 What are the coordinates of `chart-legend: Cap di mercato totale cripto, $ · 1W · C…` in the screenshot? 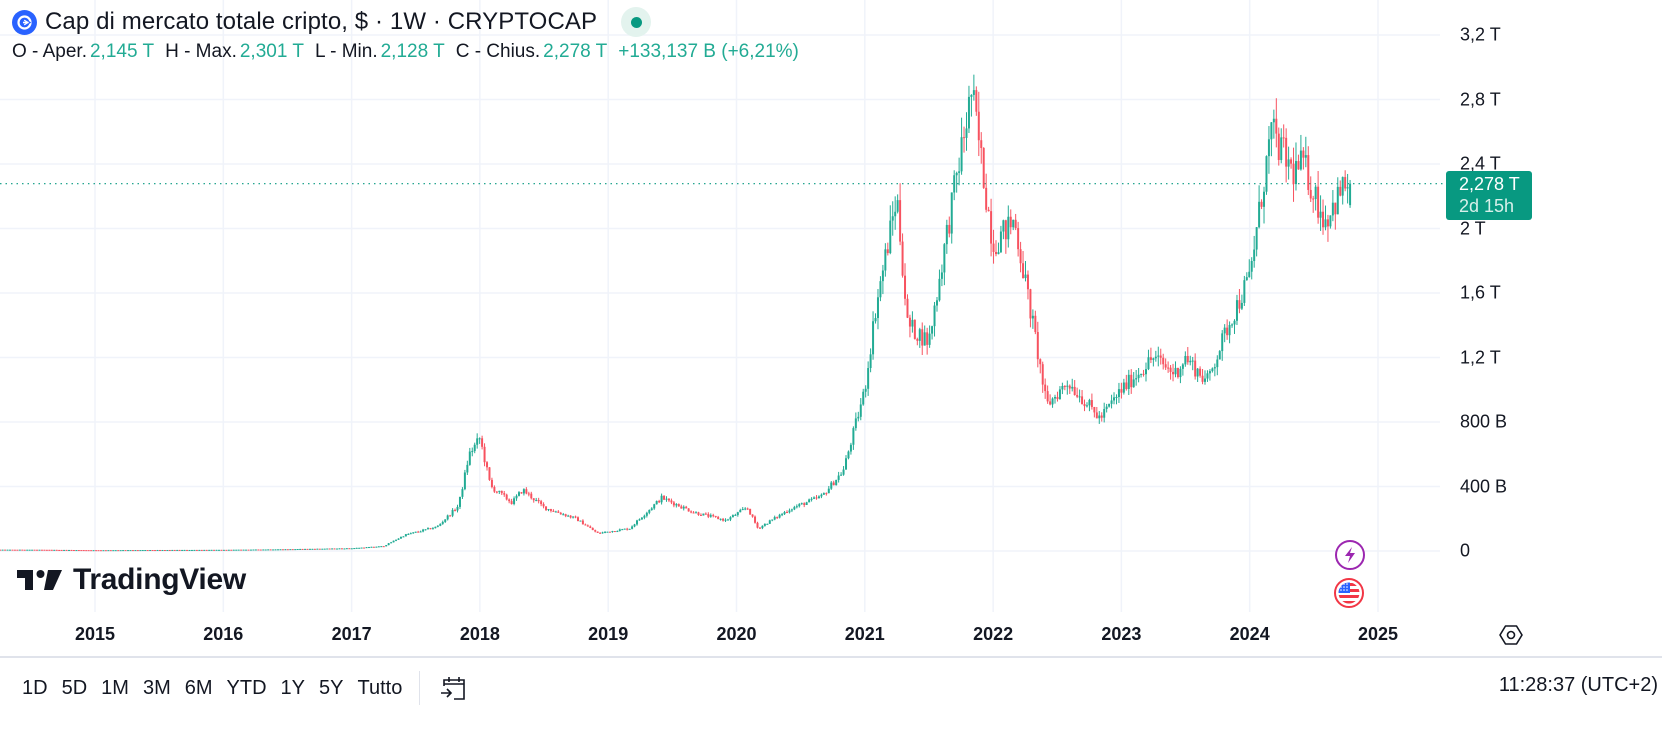 It's located at (409, 34).